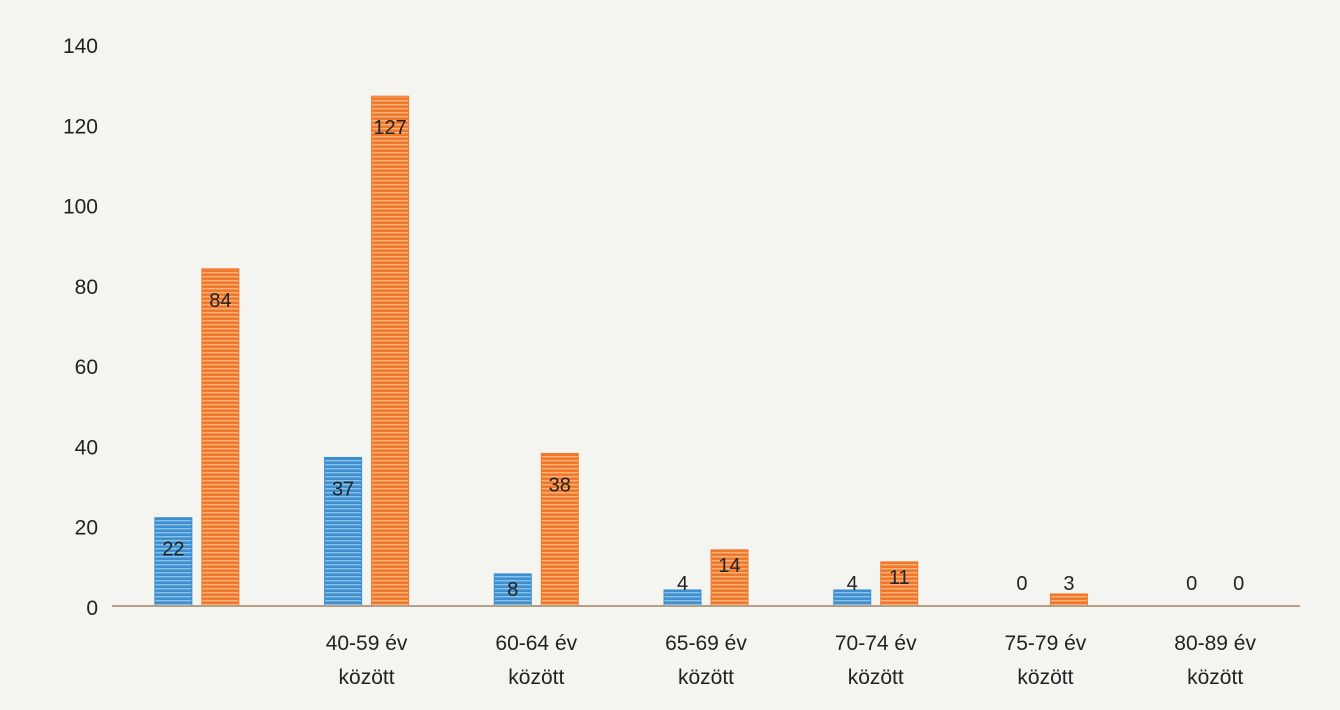 Image resolution: width=1340 pixels, height=710 pixels. What do you see at coordinates (92, 608) in the screenshot?
I see `y-tick-label: 0` at bounding box center [92, 608].